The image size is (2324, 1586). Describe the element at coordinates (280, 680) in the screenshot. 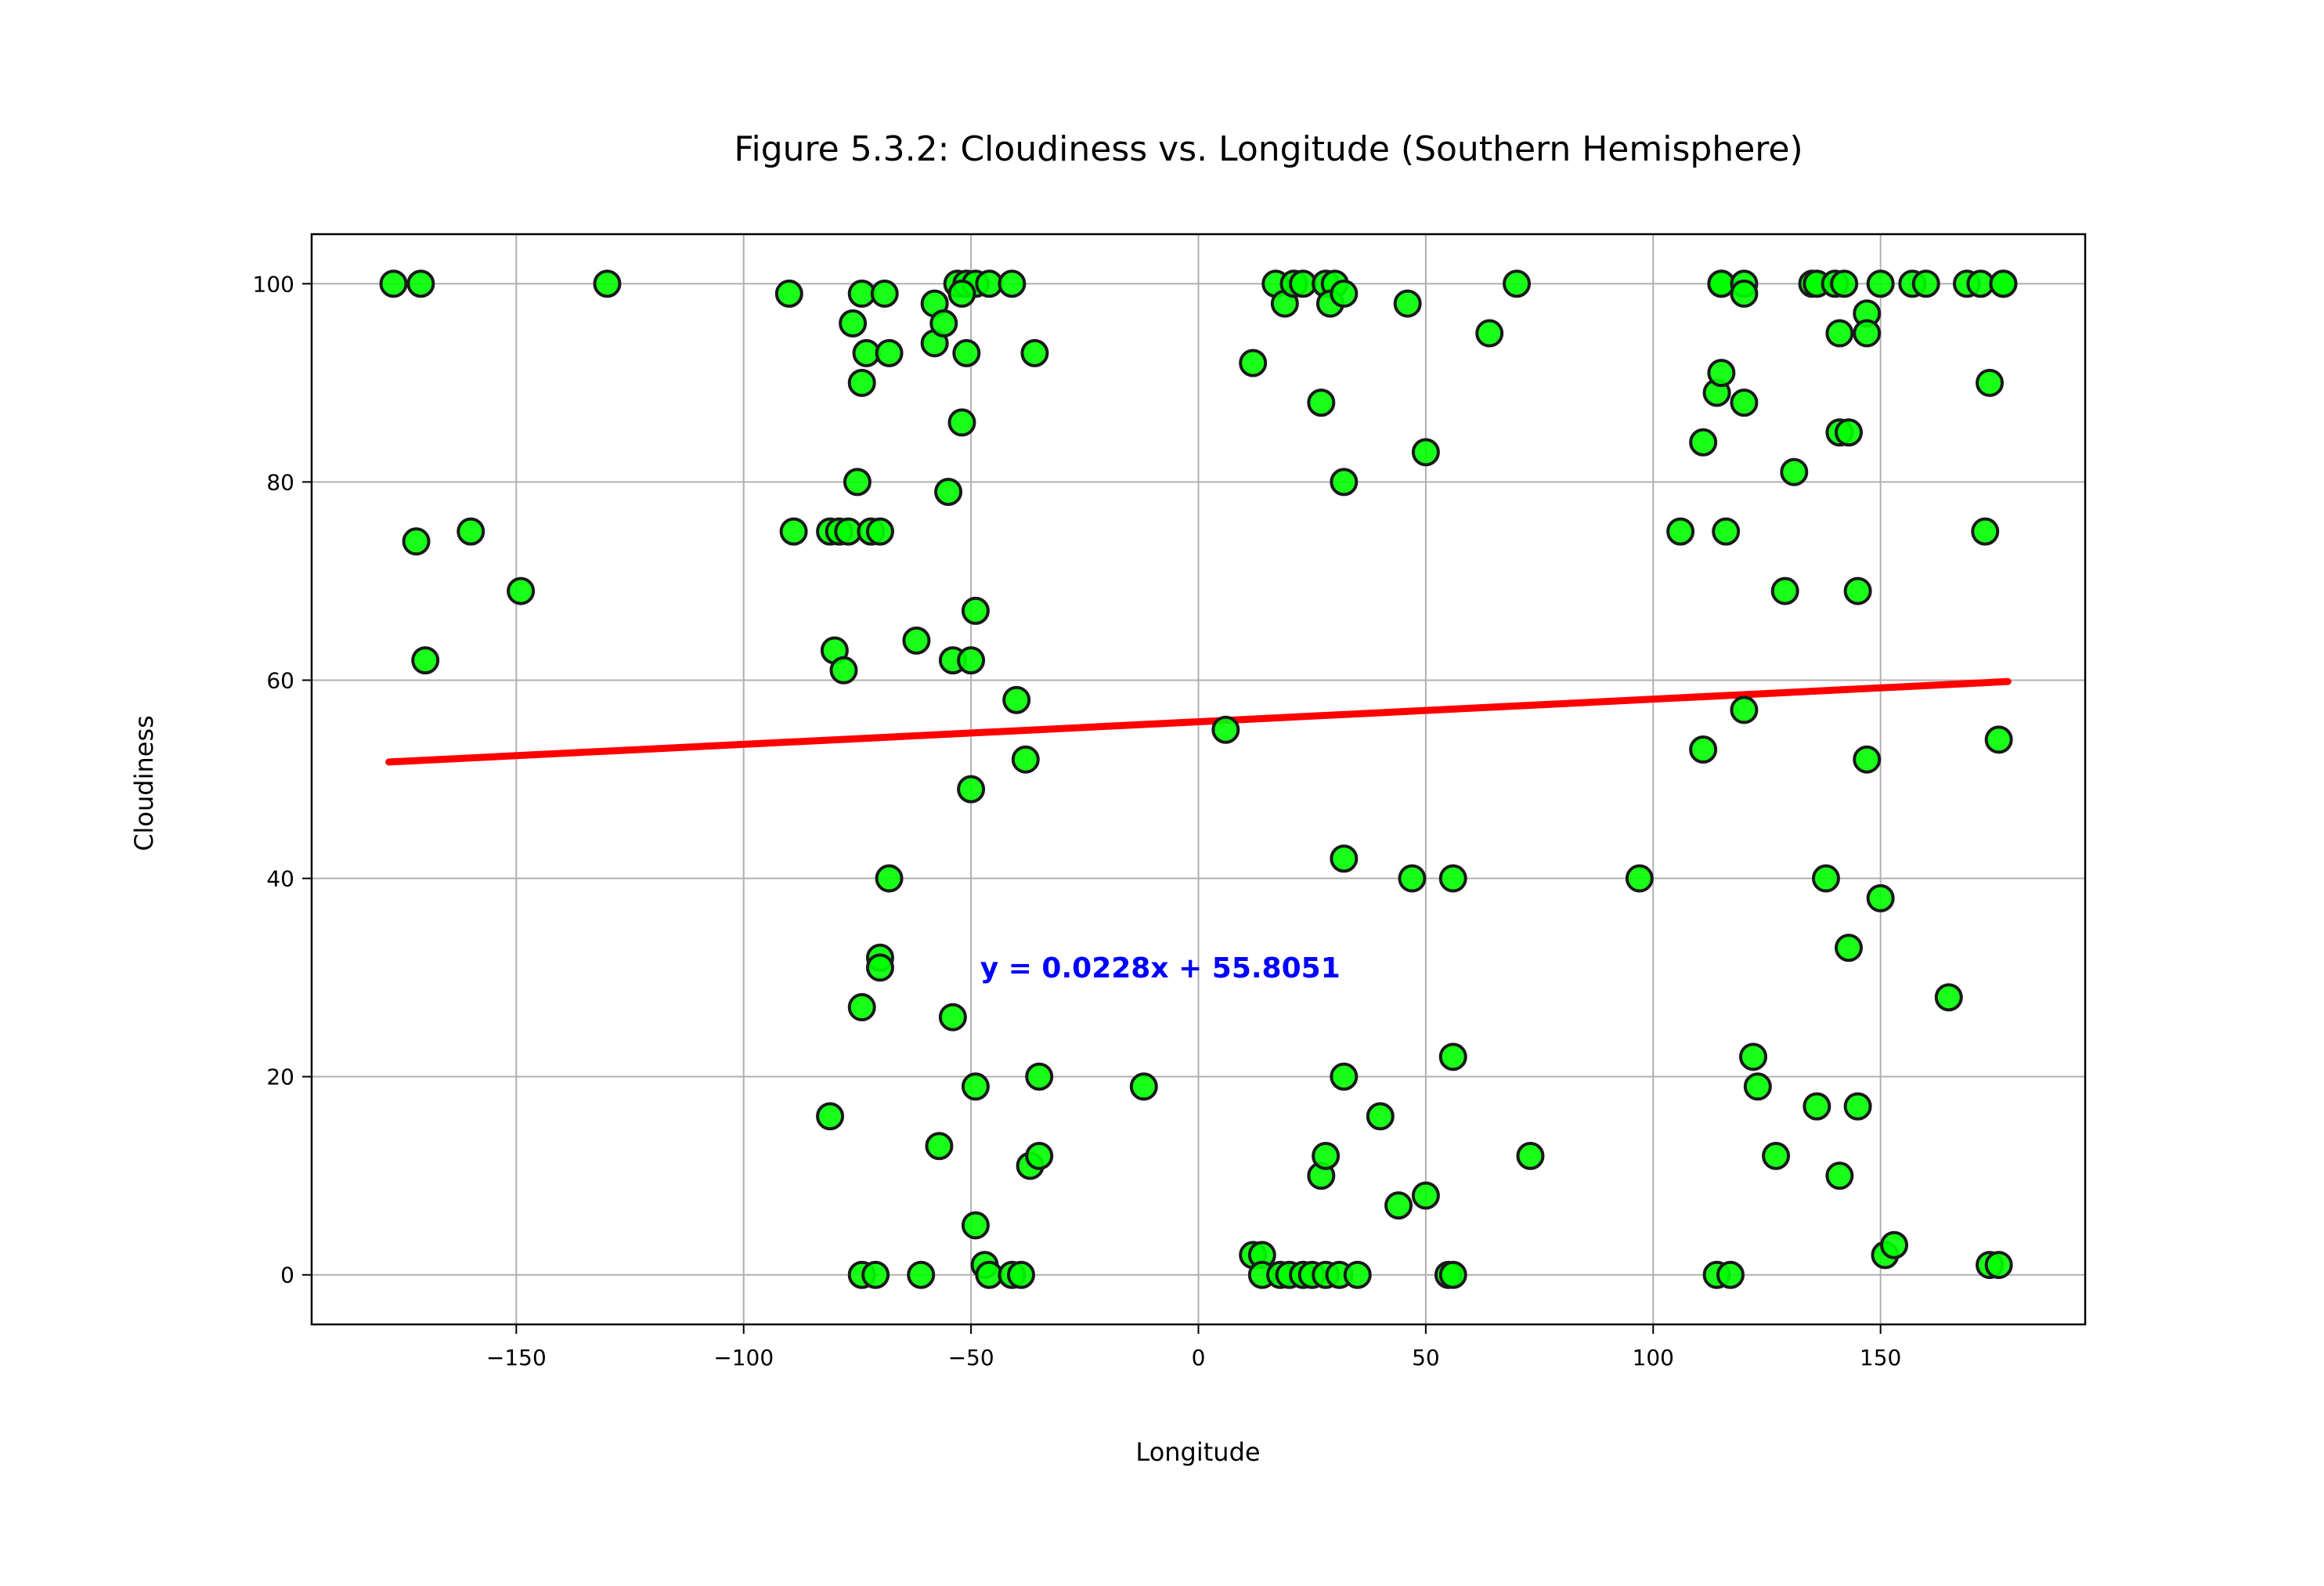

I see `y-tick-label: 60` at that location.